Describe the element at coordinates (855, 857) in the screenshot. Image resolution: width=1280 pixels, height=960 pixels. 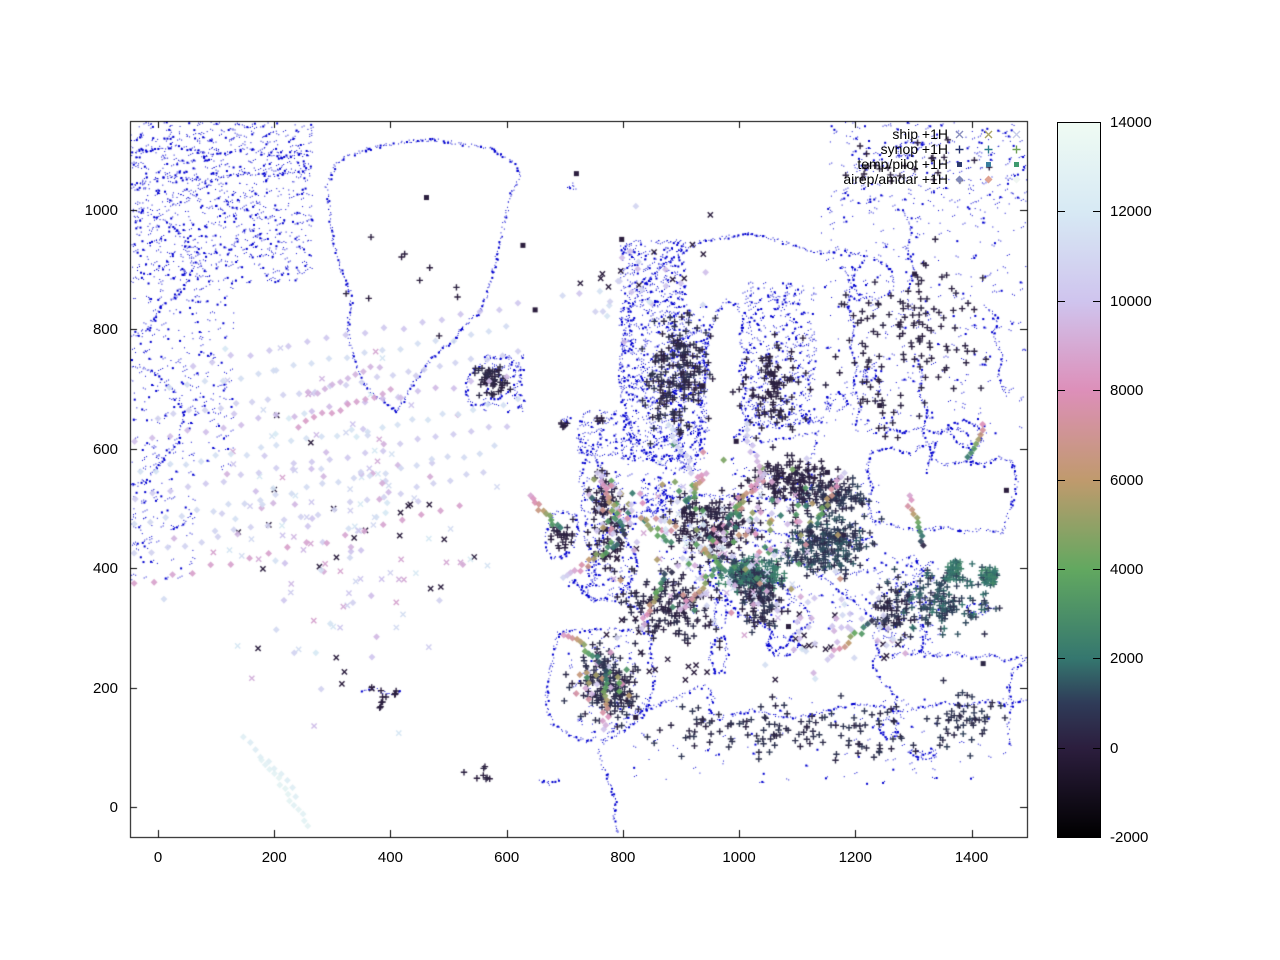
I see `x-tick-label: 1200` at that location.